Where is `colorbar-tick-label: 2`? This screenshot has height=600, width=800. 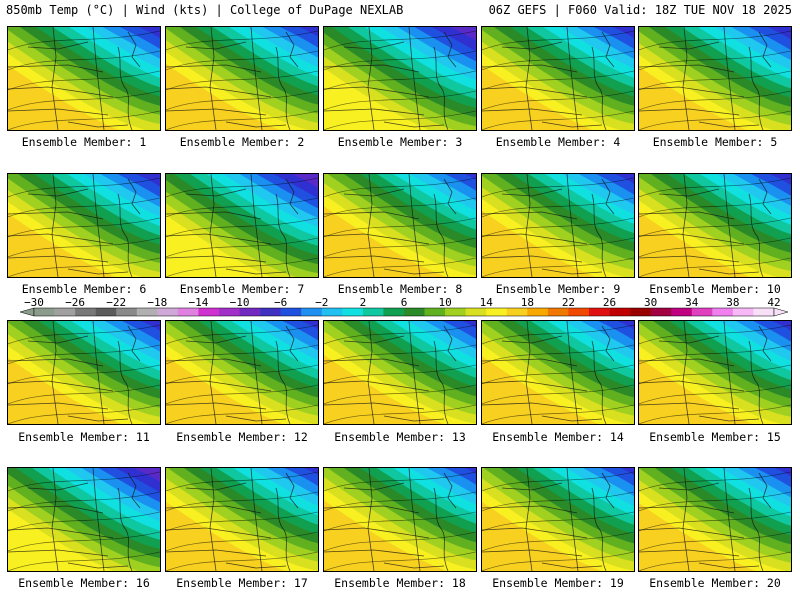 colorbar-tick-label: 2 is located at coordinates (363, 302).